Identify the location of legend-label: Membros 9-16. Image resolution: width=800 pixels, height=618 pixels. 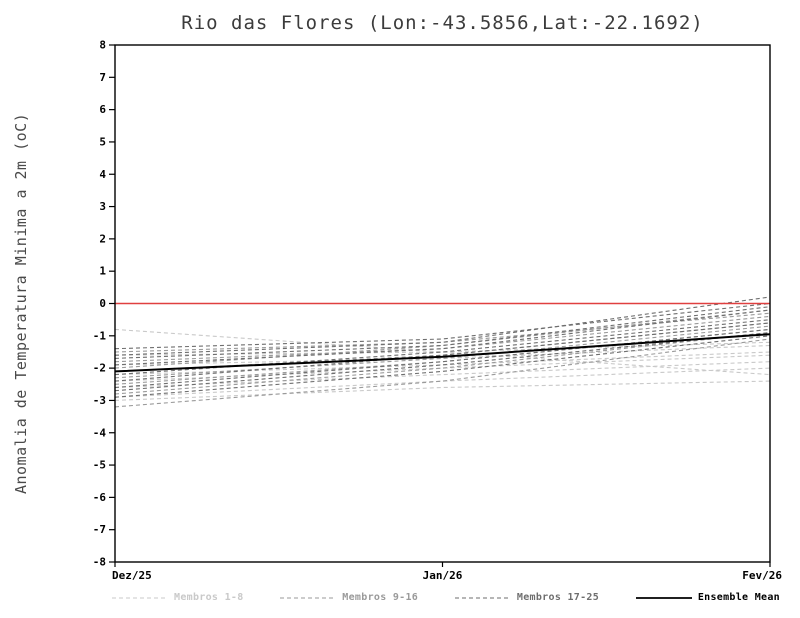
(380, 597).